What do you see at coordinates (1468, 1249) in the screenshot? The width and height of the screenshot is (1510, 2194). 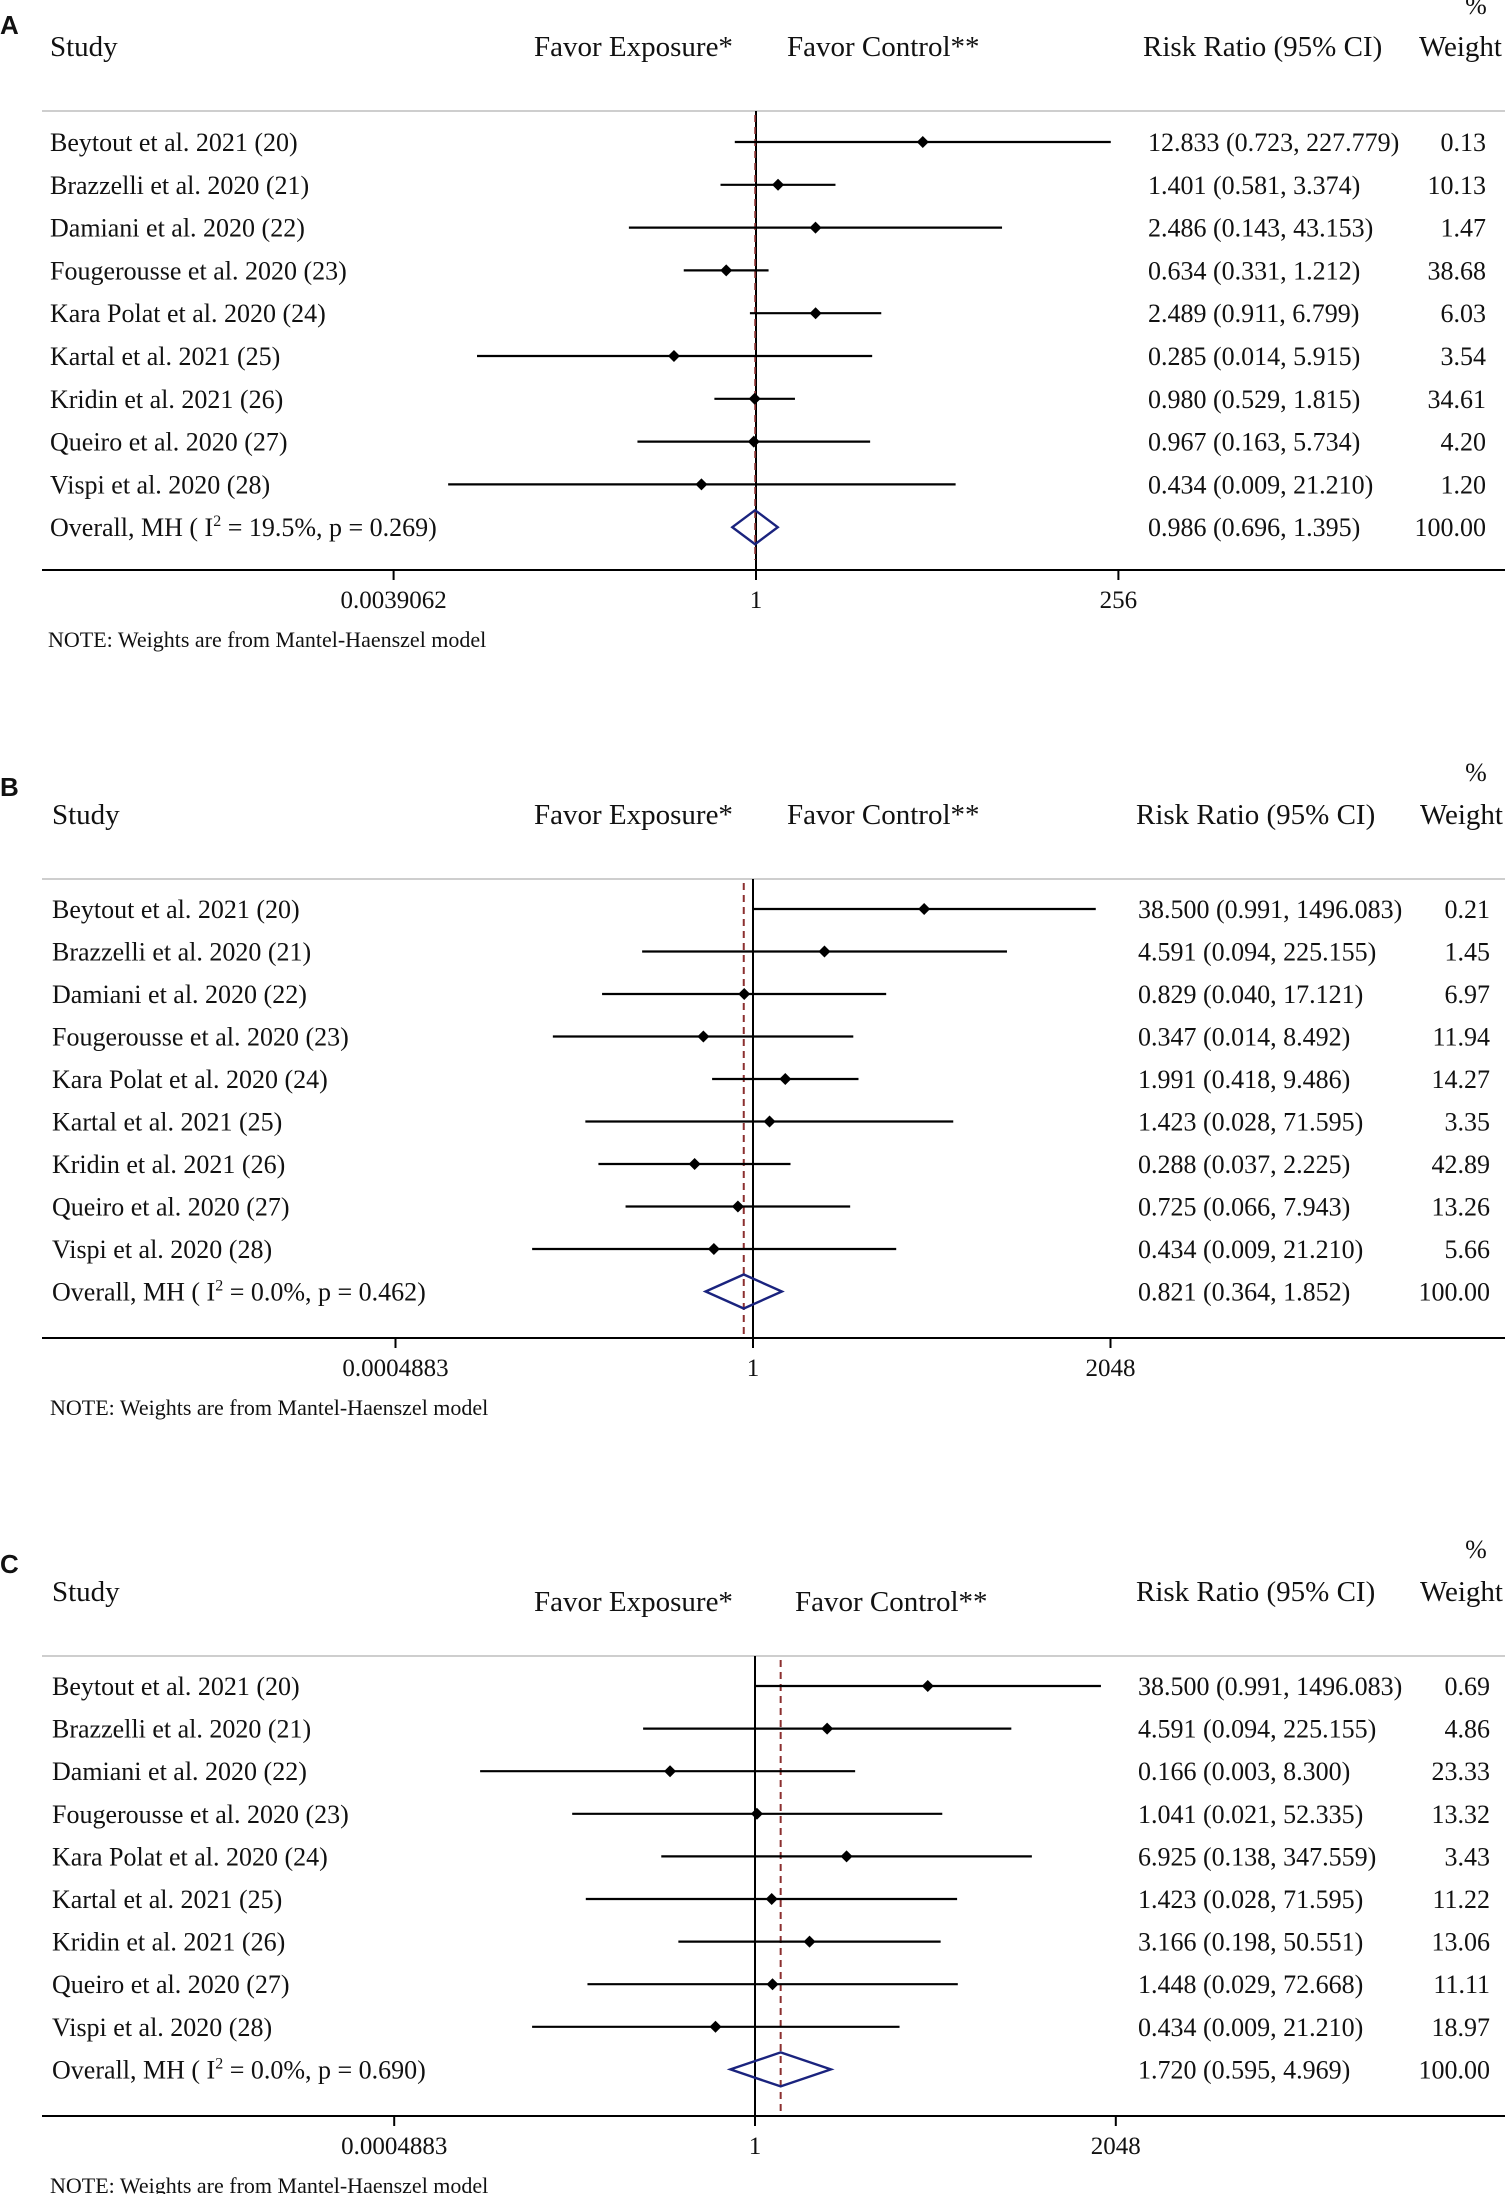 I see `weight-value: 5.66` at bounding box center [1468, 1249].